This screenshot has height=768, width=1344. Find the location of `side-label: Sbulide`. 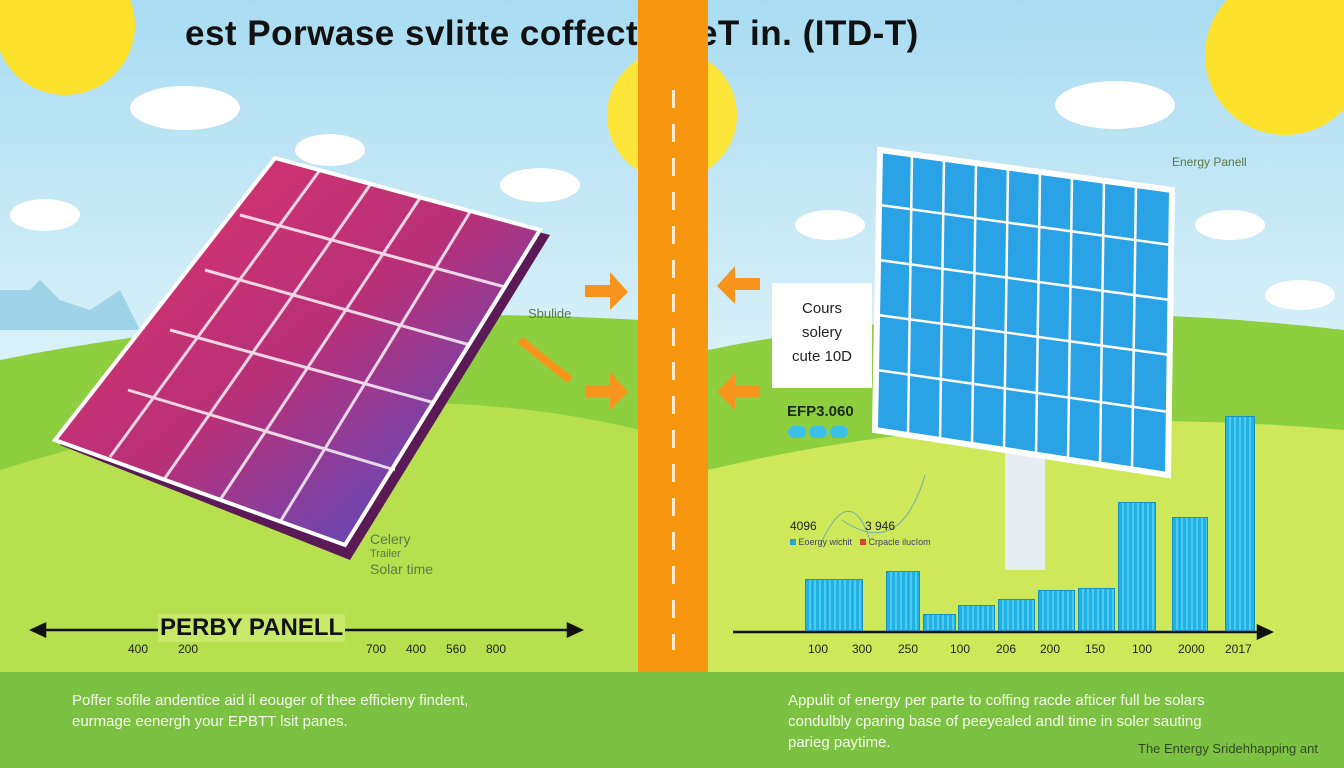

side-label: Sbulide is located at coordinates (550, 313).